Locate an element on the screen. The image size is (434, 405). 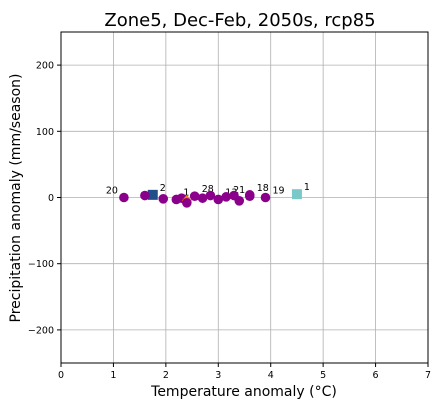
data-point-label: 2 is located at coordinates (163, 188).